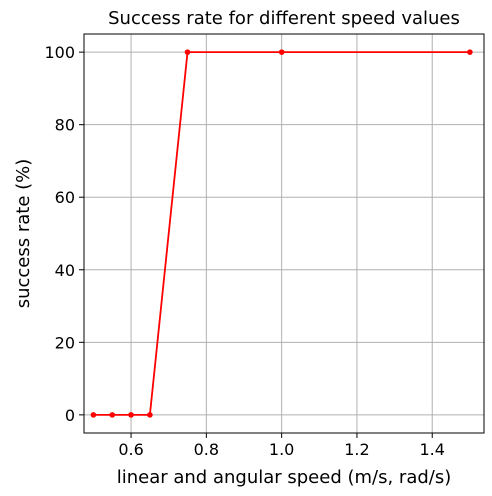  What do you see at coordinates (432, 449) in the screenshot?
I see `x-tick-label: 1.4` at bounding box center [432, 449].